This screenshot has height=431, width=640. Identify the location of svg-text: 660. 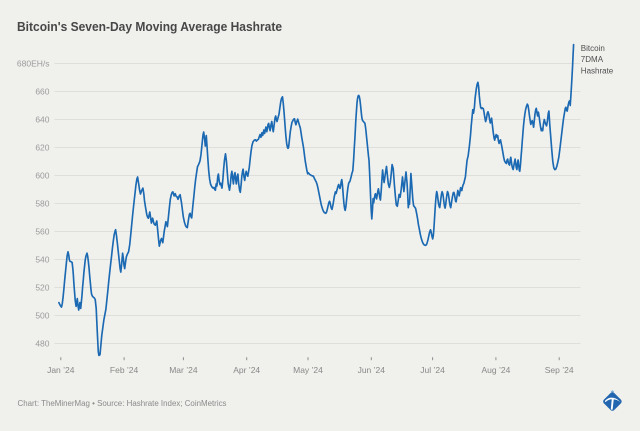
(42, 92).